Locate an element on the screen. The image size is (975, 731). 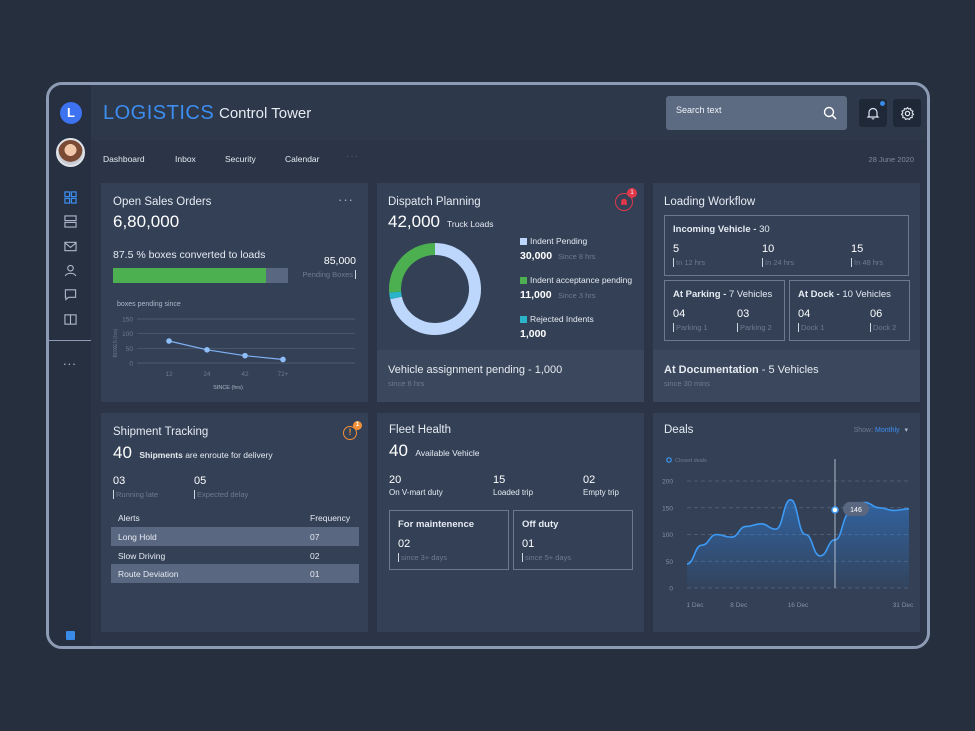
legend-label: Closed deals is located at coordinates (691, 461).